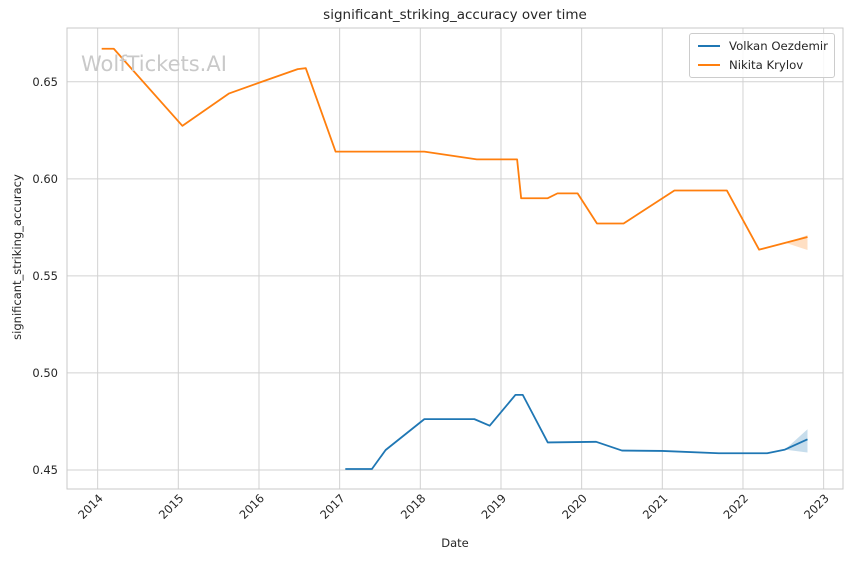 This screenshot has height=561, width=852. I want to click on x-tick-label: 2021, so click(655, 506).